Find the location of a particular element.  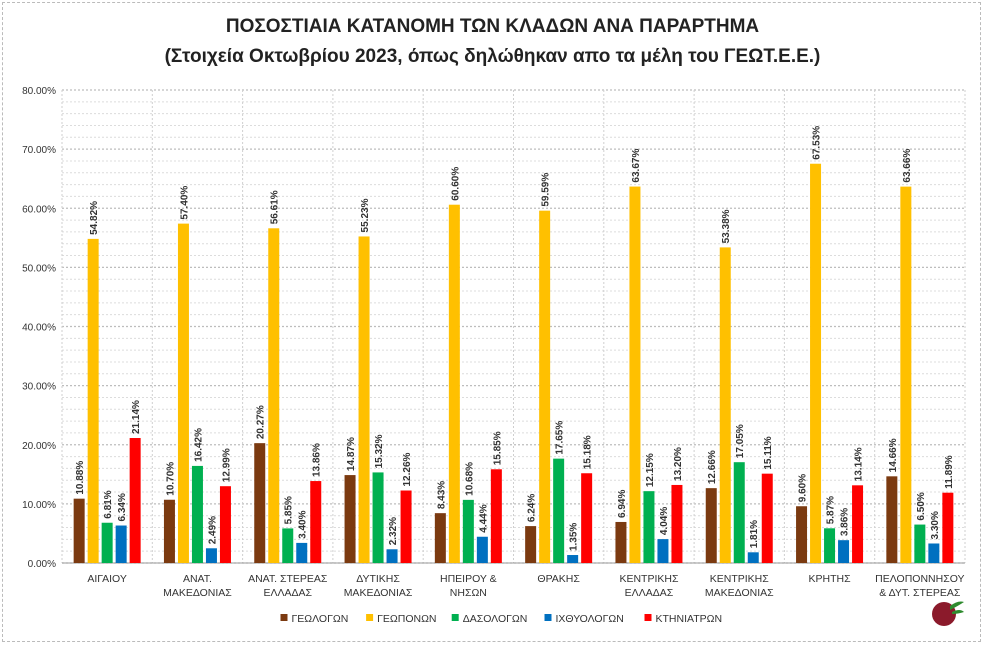

data-label: 21.14% is located at coordinates (136, 417).